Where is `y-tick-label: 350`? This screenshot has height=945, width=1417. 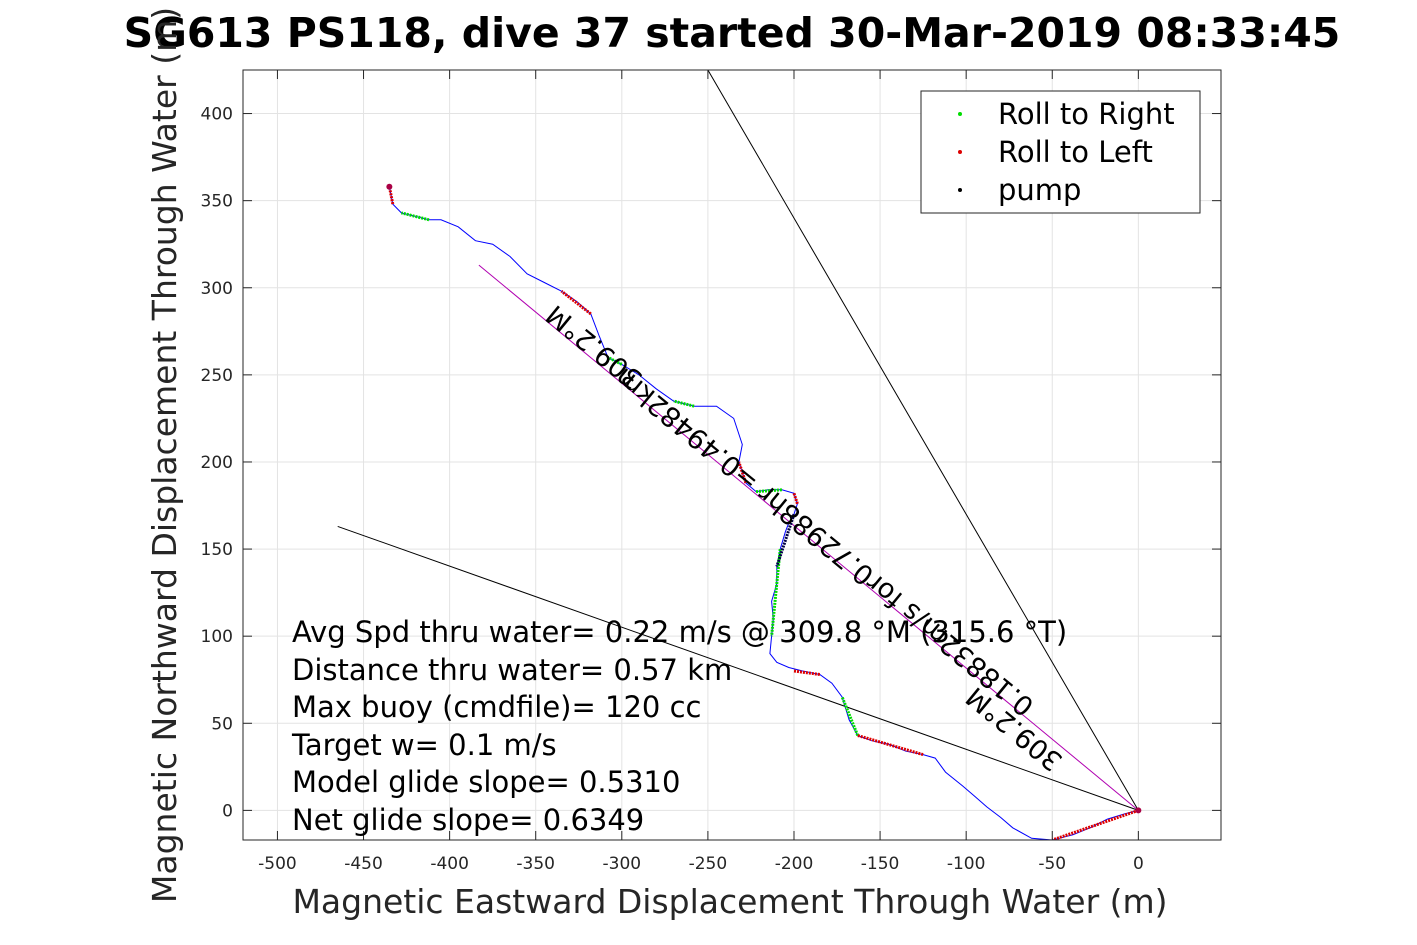
y-tick-label: 350 is located at coordinates (217, 202).